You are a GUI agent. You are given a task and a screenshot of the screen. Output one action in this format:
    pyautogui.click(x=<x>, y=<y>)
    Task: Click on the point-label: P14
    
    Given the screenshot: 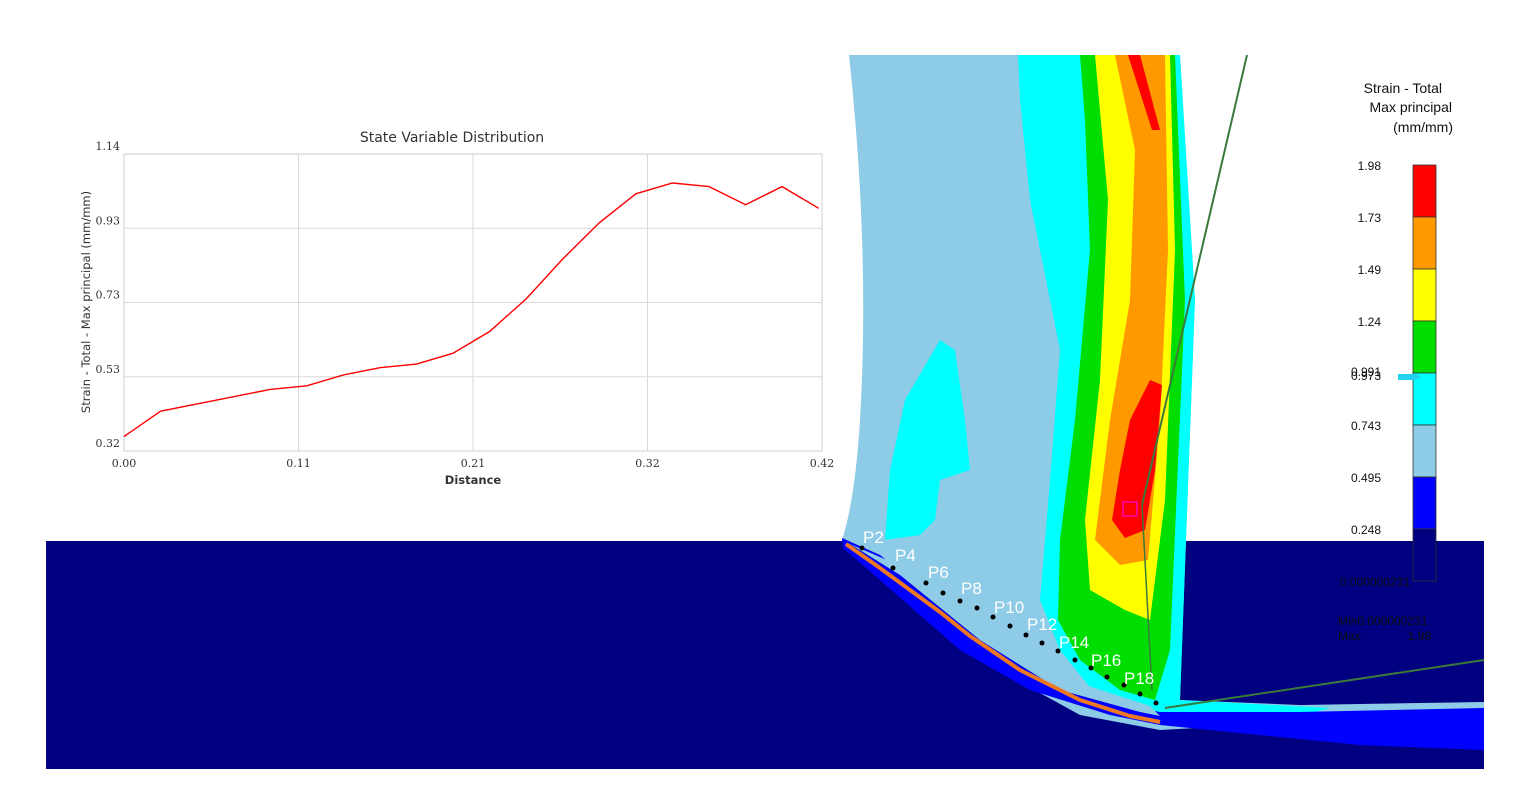 What is the action you would take?
    pyautogui.click(x=1074, y=642)
    